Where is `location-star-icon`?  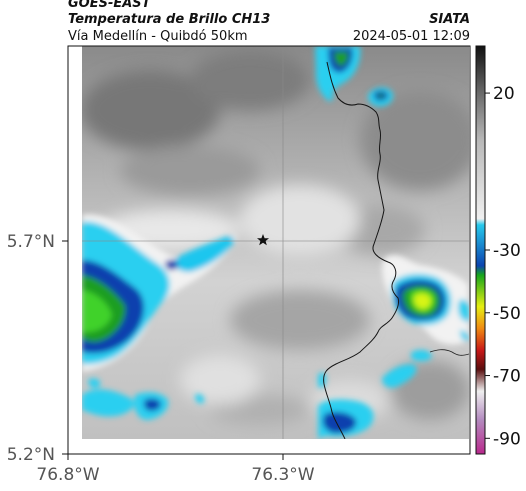 location-star-icon is located at coordinates (263, 240).